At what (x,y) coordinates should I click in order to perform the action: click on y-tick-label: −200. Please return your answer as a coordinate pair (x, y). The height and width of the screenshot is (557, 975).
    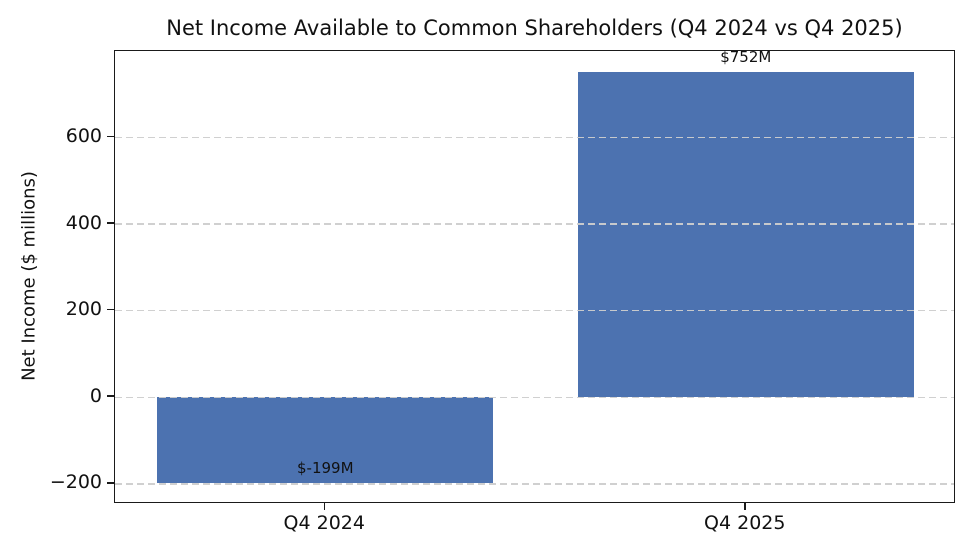
    Looking at the image, I should click on (75, 482).